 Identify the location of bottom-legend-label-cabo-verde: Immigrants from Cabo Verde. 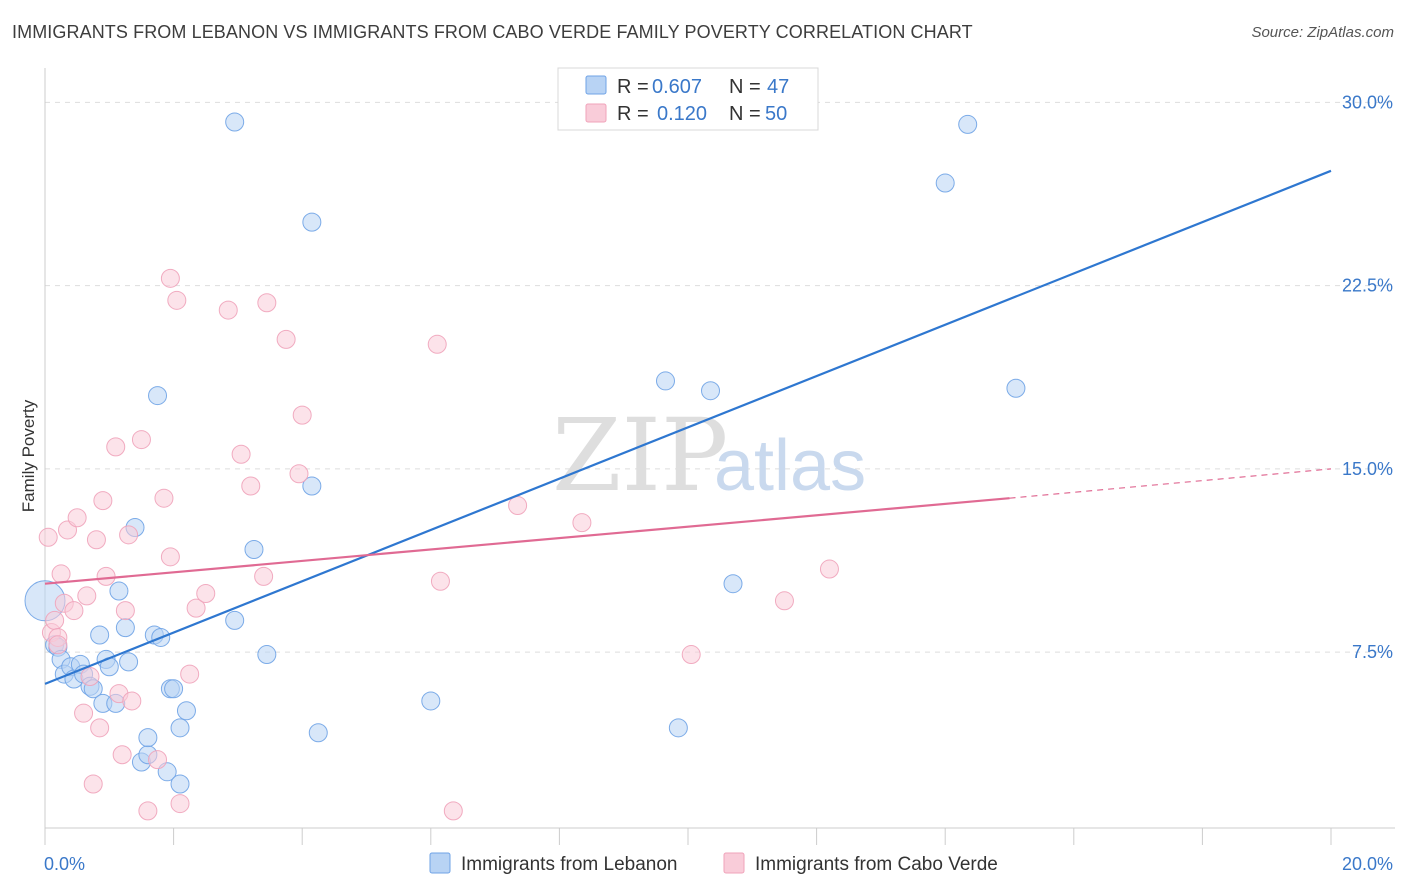
(876, 864).